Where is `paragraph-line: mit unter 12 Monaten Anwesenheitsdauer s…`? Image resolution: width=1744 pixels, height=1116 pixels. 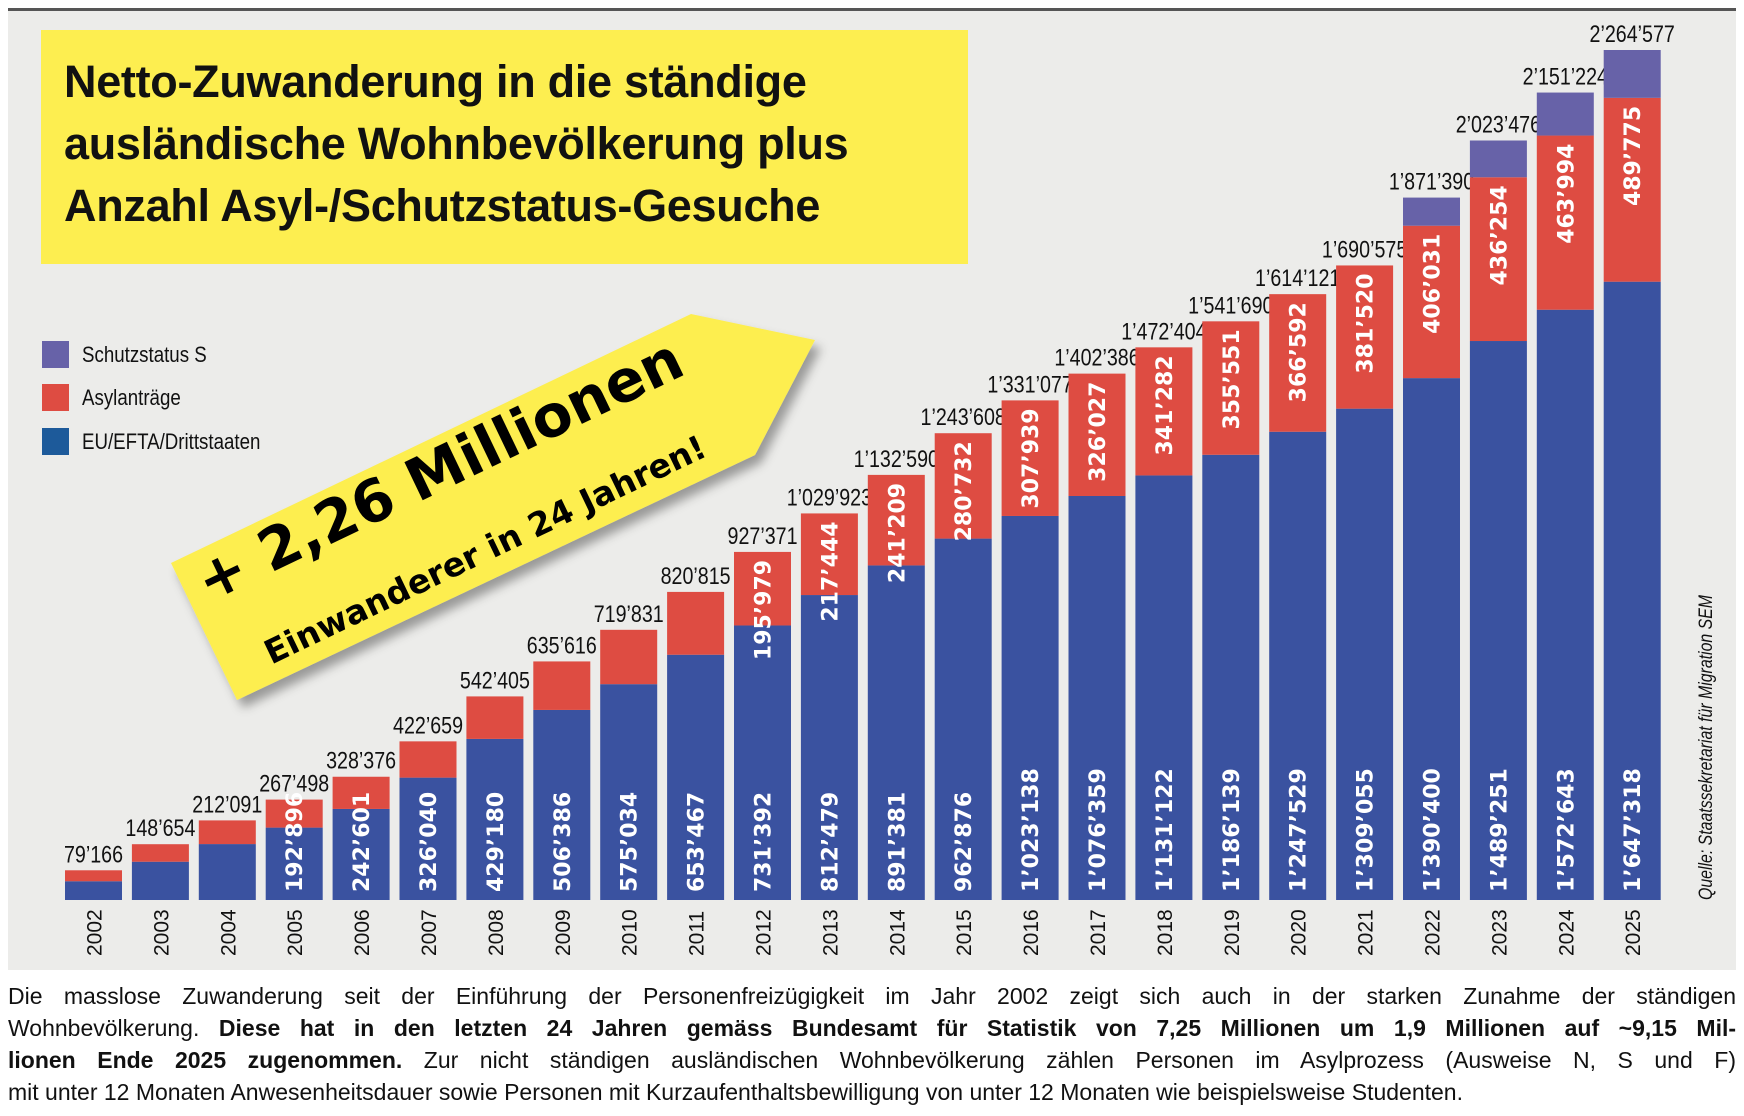
paragraph-line: mit unter 12 Monaten Anwesenheitsdauer s… is located at coordinates (872, 1092).